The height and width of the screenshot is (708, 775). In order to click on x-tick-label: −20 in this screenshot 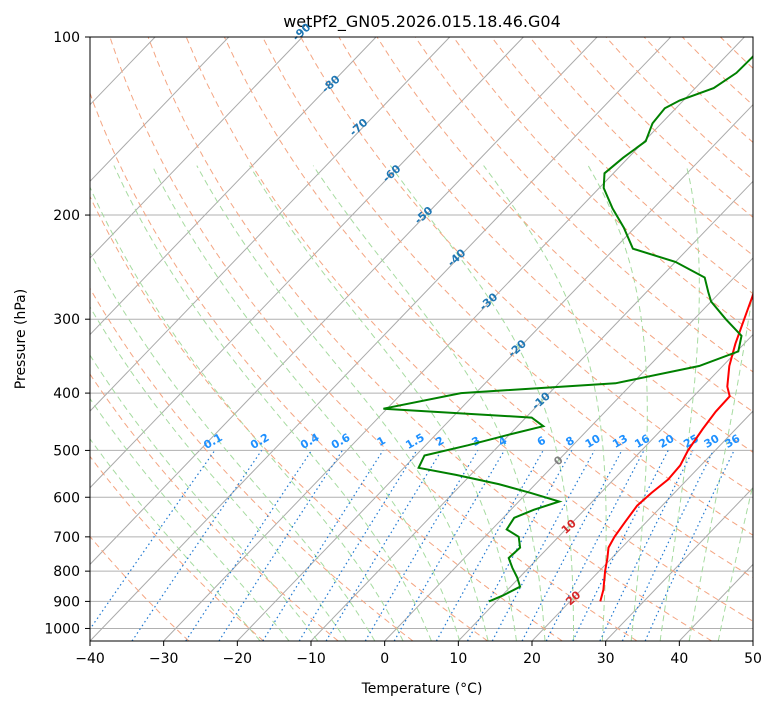, I will do `click(238, 659)`.